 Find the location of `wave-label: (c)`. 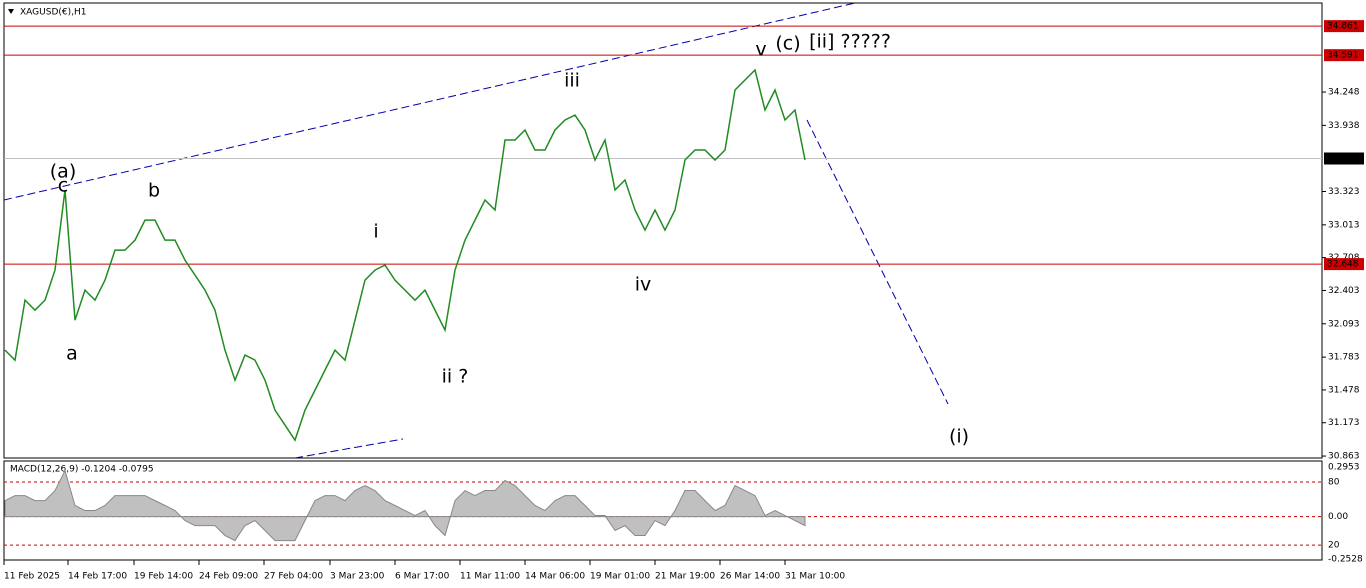

wave-label: (c) is located at coordinates (787, 44).